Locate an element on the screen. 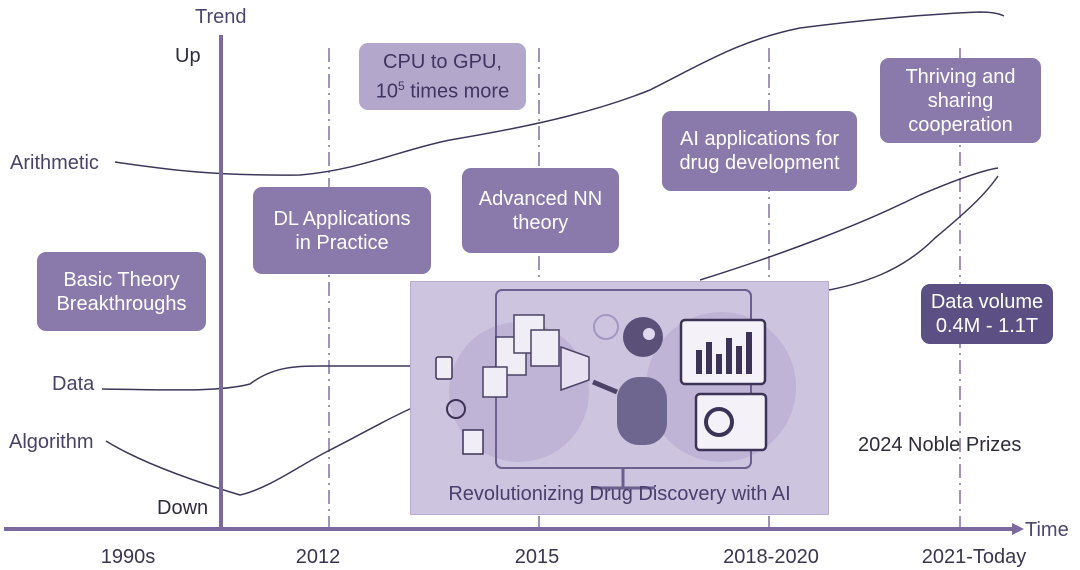  timeline-label-2012: 2012 is located at coordinates (318, 557).